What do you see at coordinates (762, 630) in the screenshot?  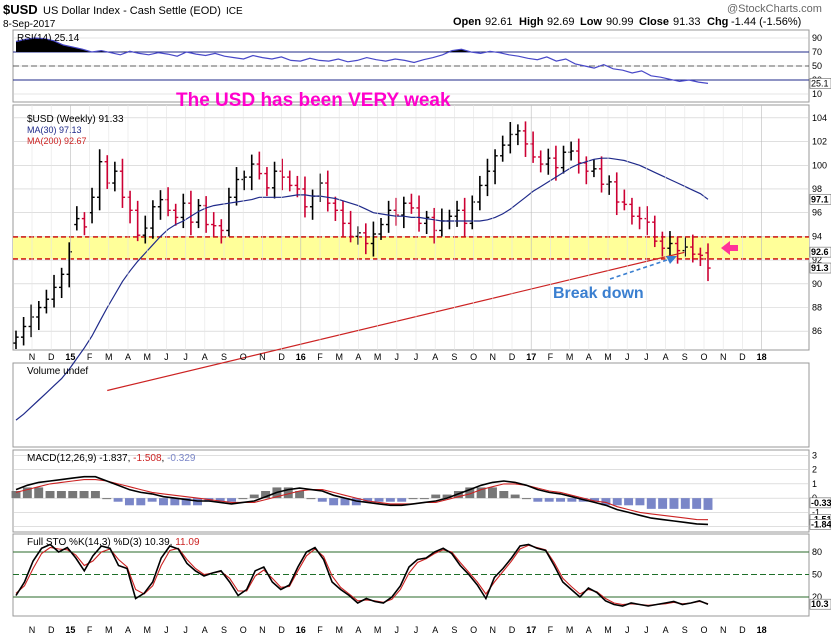 I see `x-axis-tick-label: 18` at bounding box center [762, 630].